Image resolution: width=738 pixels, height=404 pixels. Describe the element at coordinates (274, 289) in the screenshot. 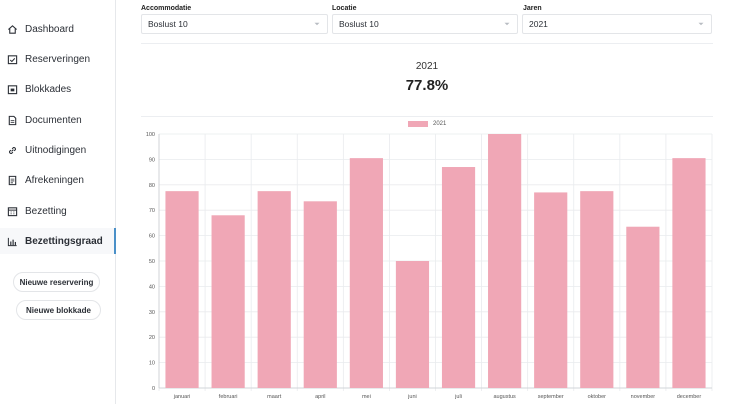

I see `bar-maart` at that location.